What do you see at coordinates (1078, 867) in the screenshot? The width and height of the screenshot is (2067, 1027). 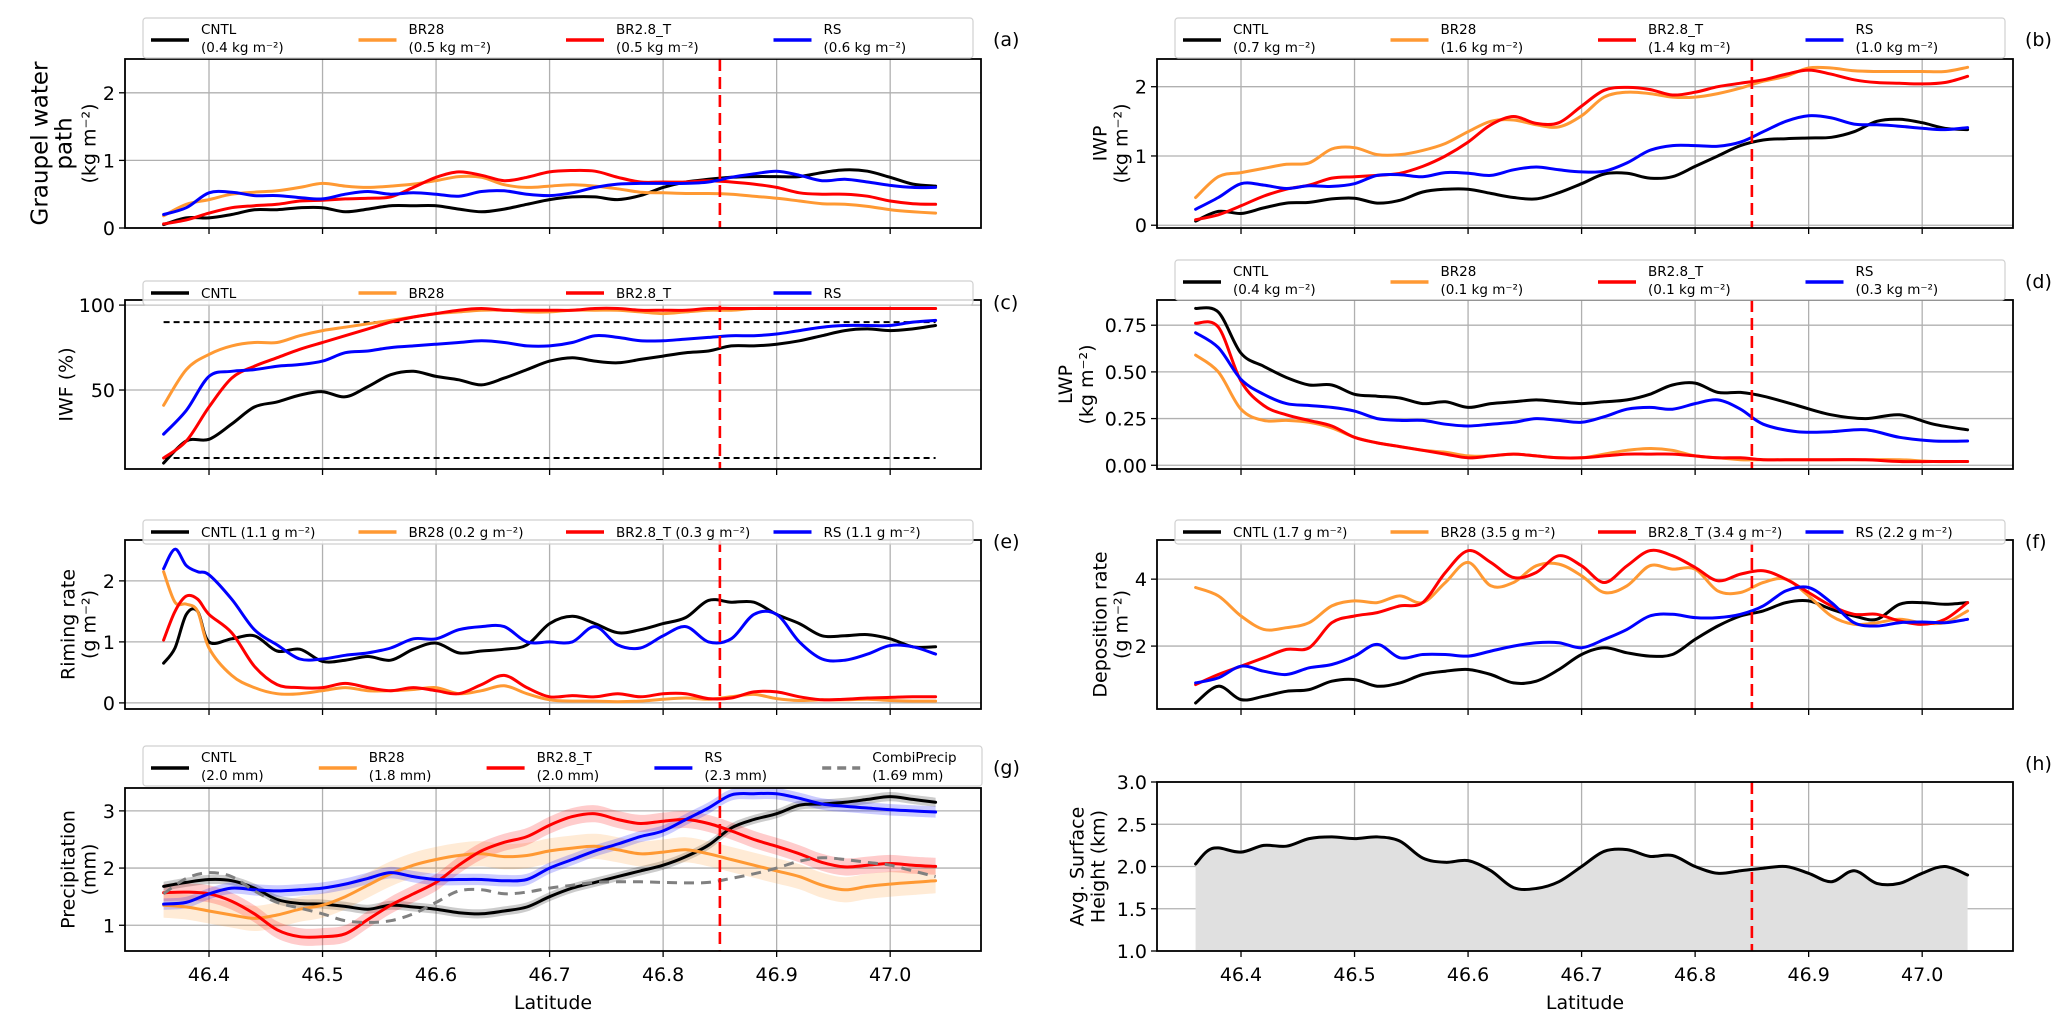 I see `y-axis-label-line: Avg. Surface` at bounding box center [1078, 867].